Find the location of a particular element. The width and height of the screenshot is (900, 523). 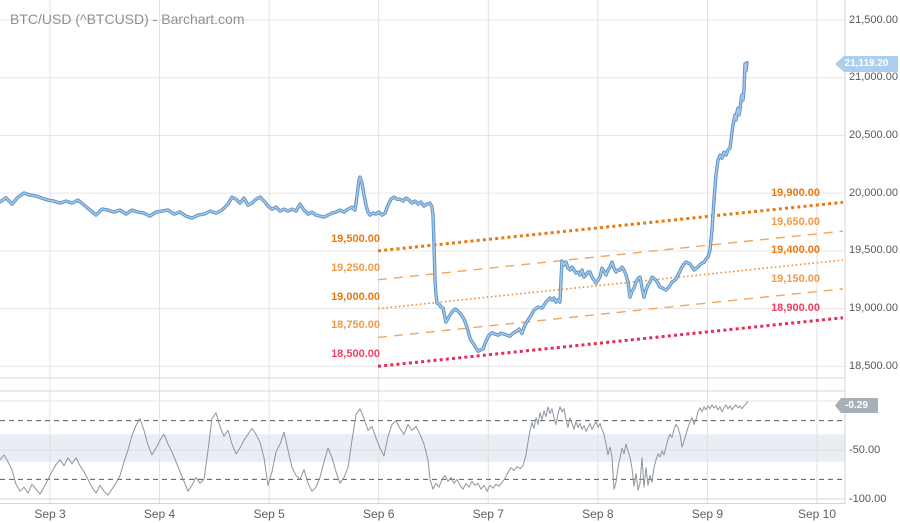

x-axis-date-label: Sep 7 is located at coordinates (488, 514).